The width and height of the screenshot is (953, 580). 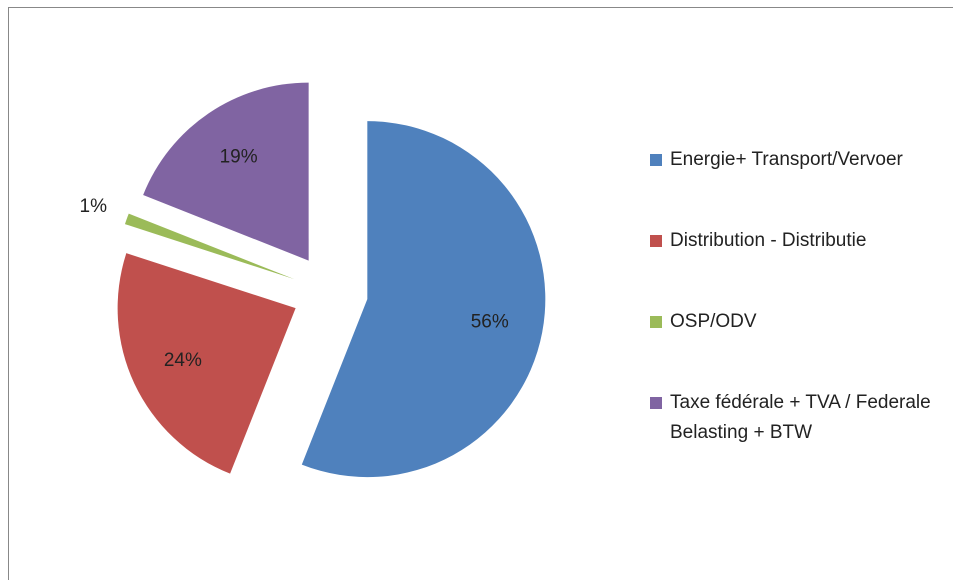 I want to click on data-label: 24%, so click(x=183, y=360).